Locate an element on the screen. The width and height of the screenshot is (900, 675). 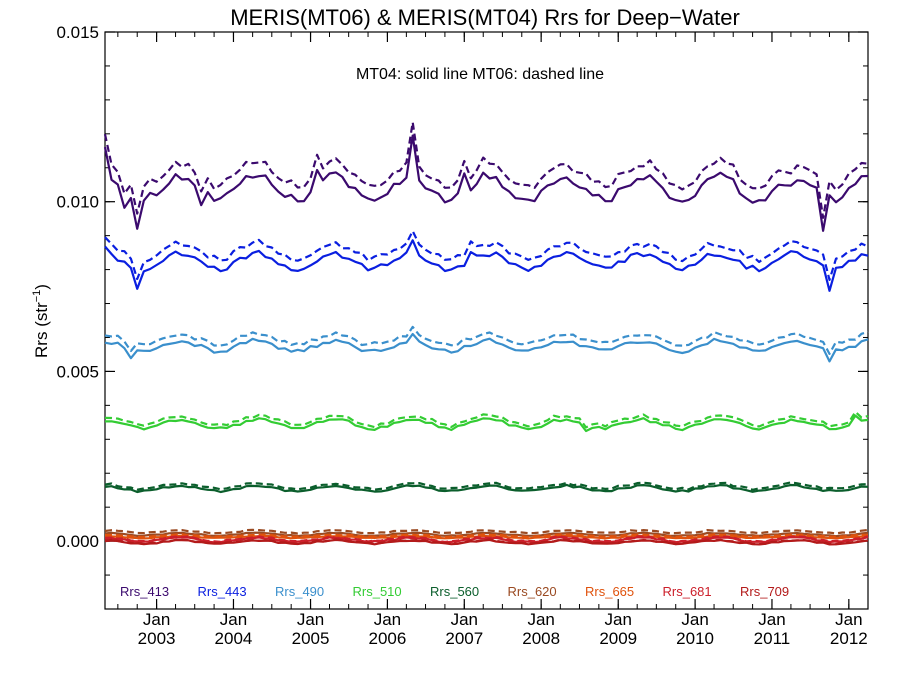
legend-entry: Rrs_490 is located at coordinates (299, 591).